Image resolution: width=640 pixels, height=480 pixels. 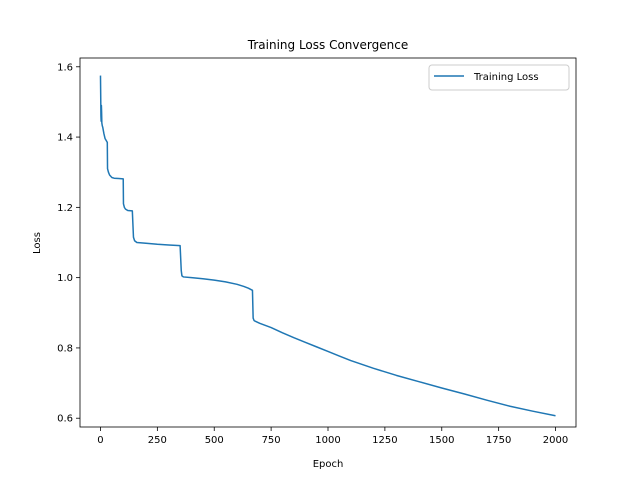 What do you see at coordinates (65, 348) in the screenshot?
I see `y-tick-label: 0.8` at bounding box center [65, 348].